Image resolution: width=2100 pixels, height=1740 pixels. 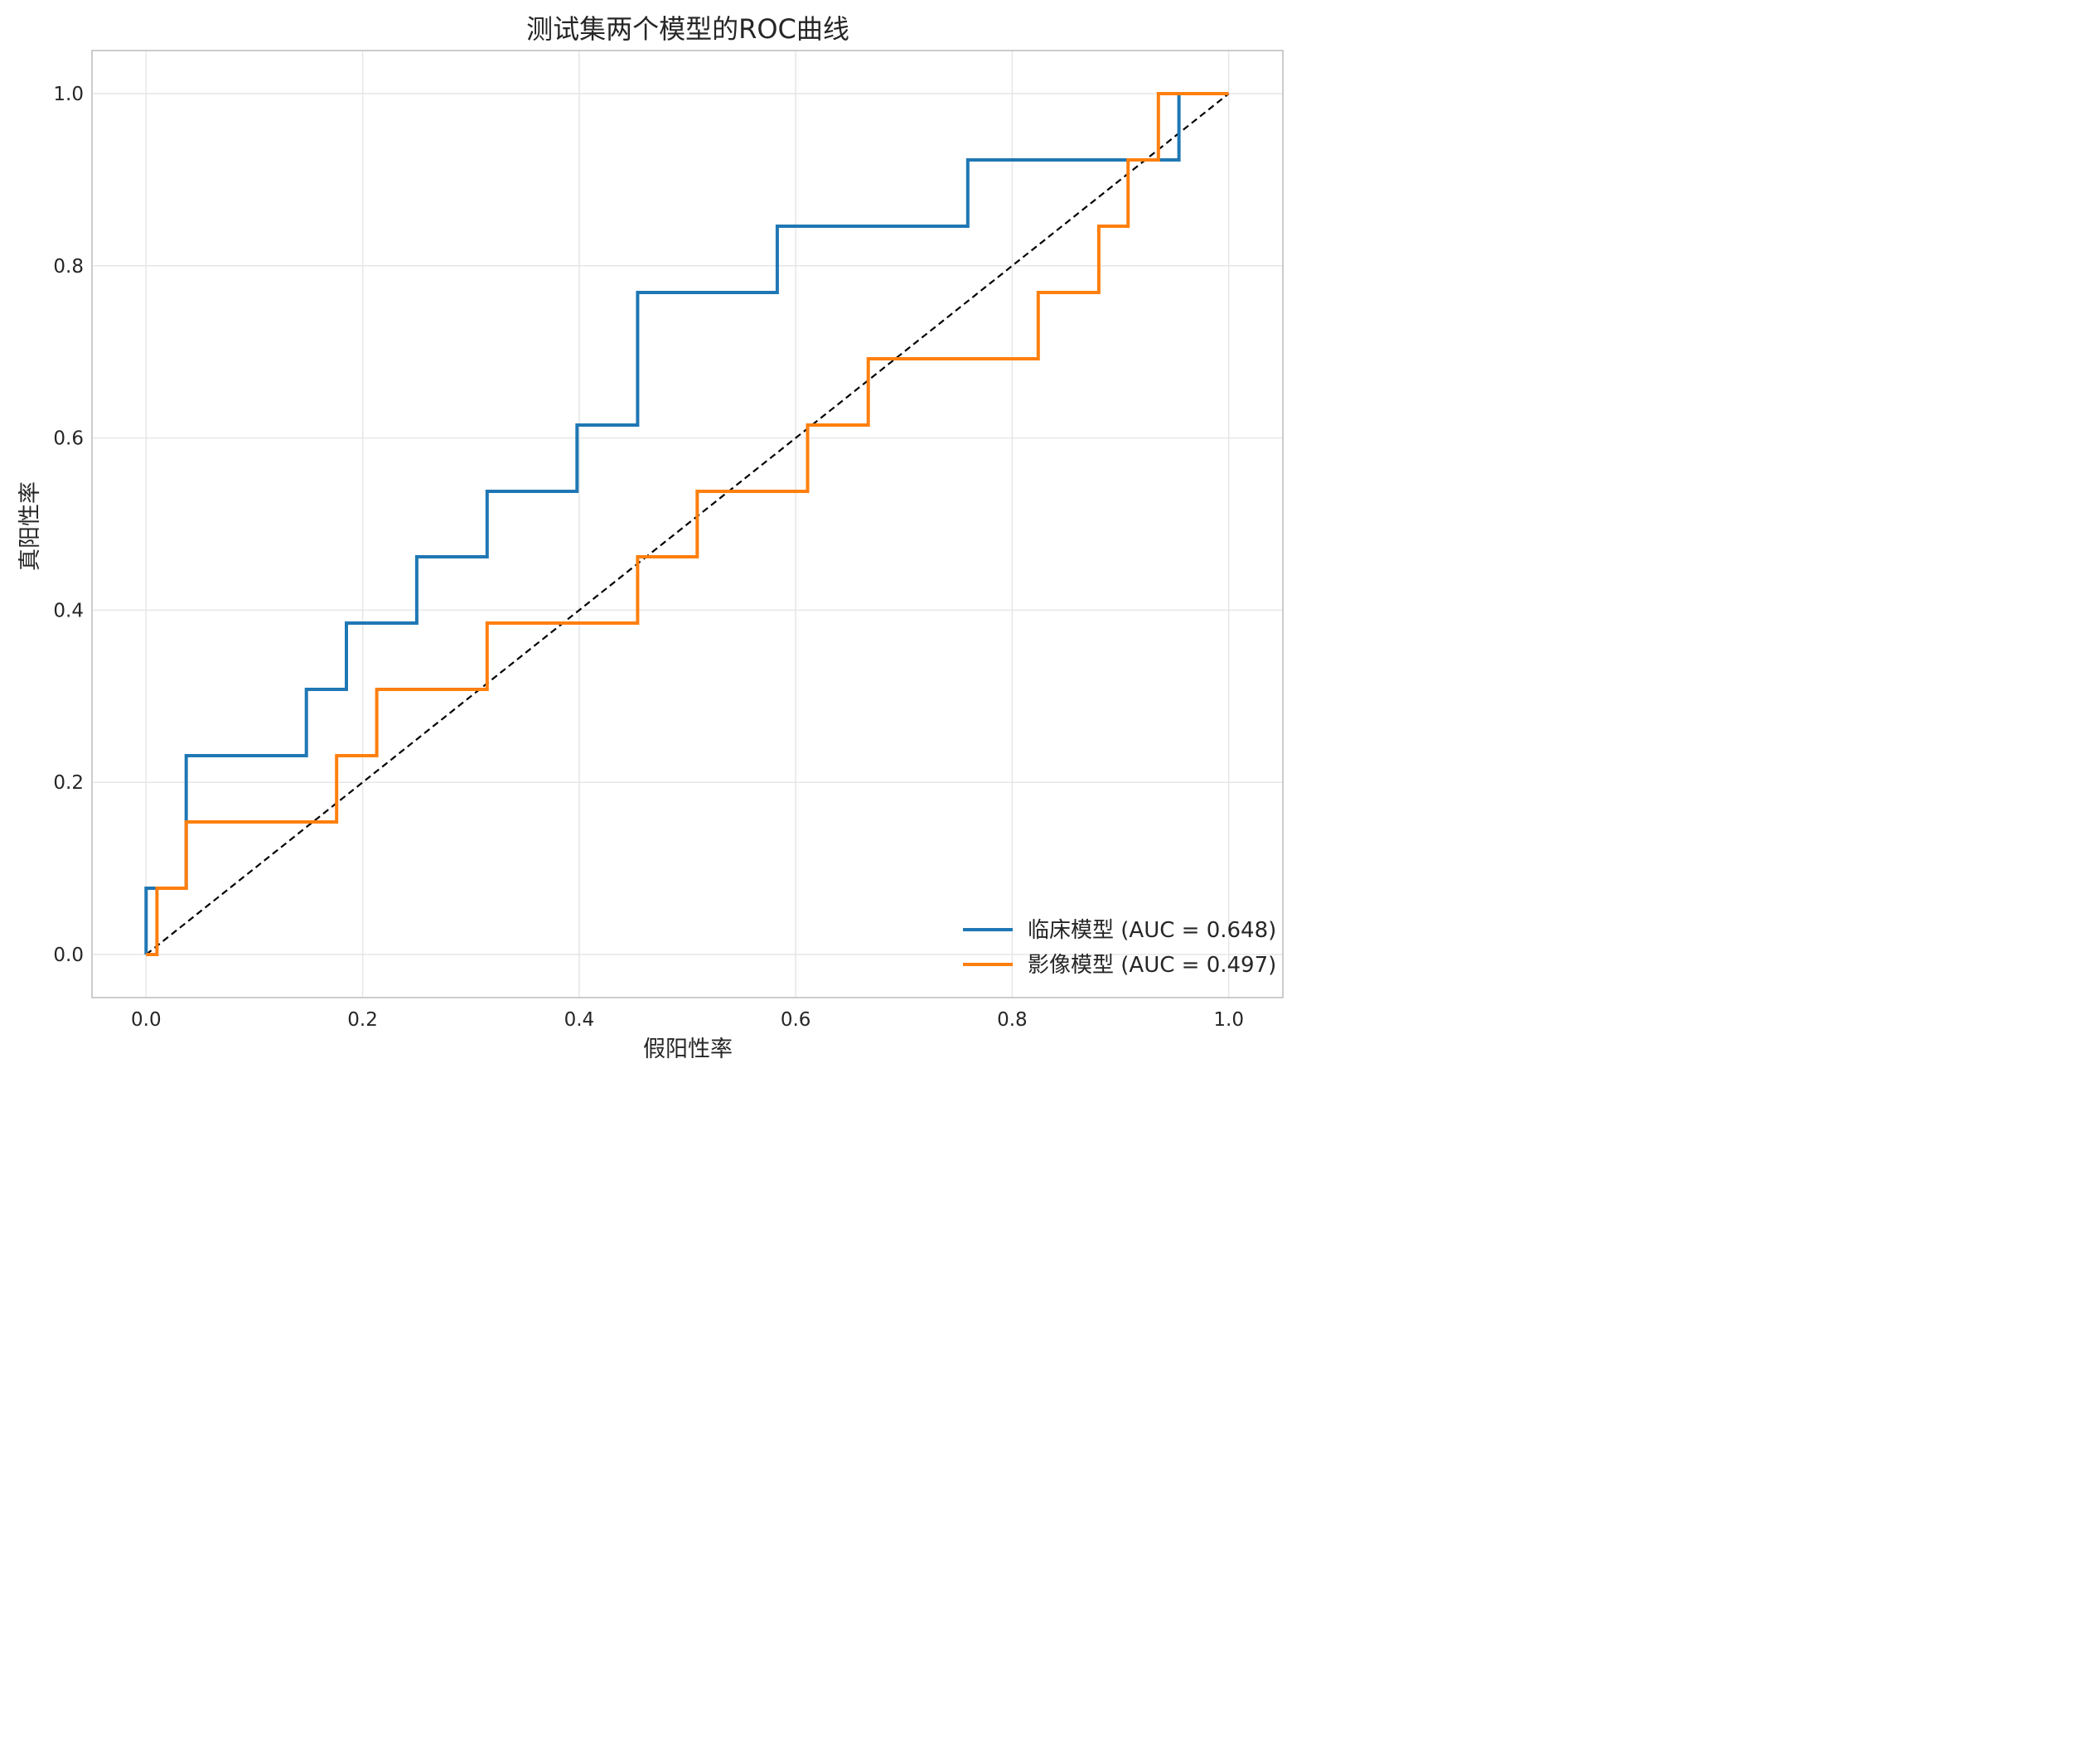 I want to click on x-tick-label: 0.2, so click(x=362, y=1020).